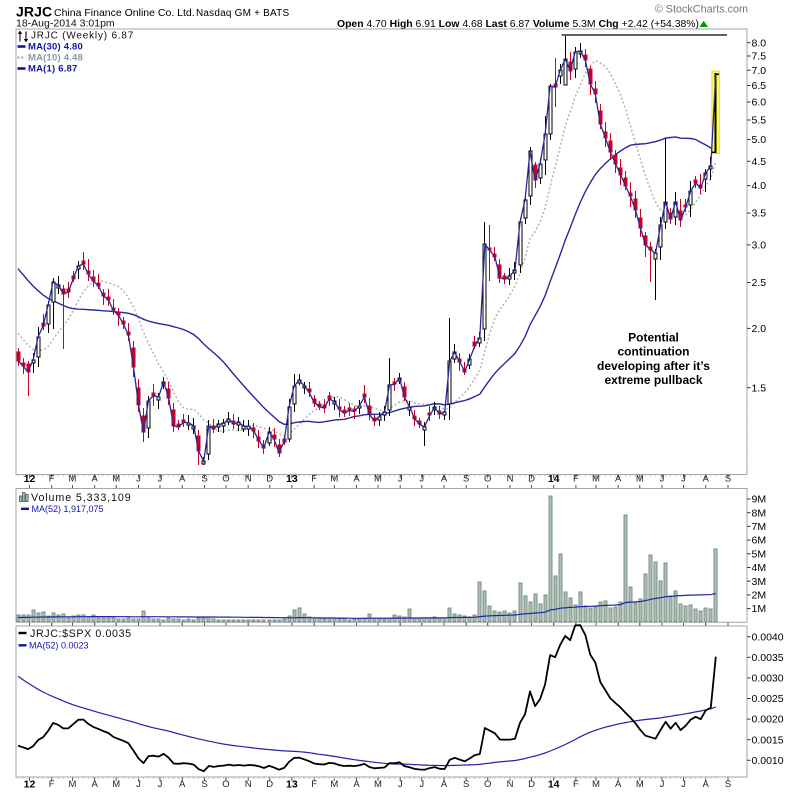  What do you see at coordinates (759, 140) in the screenshot?
I see `svg-text: 5.0` at bounding box center [759, 140].